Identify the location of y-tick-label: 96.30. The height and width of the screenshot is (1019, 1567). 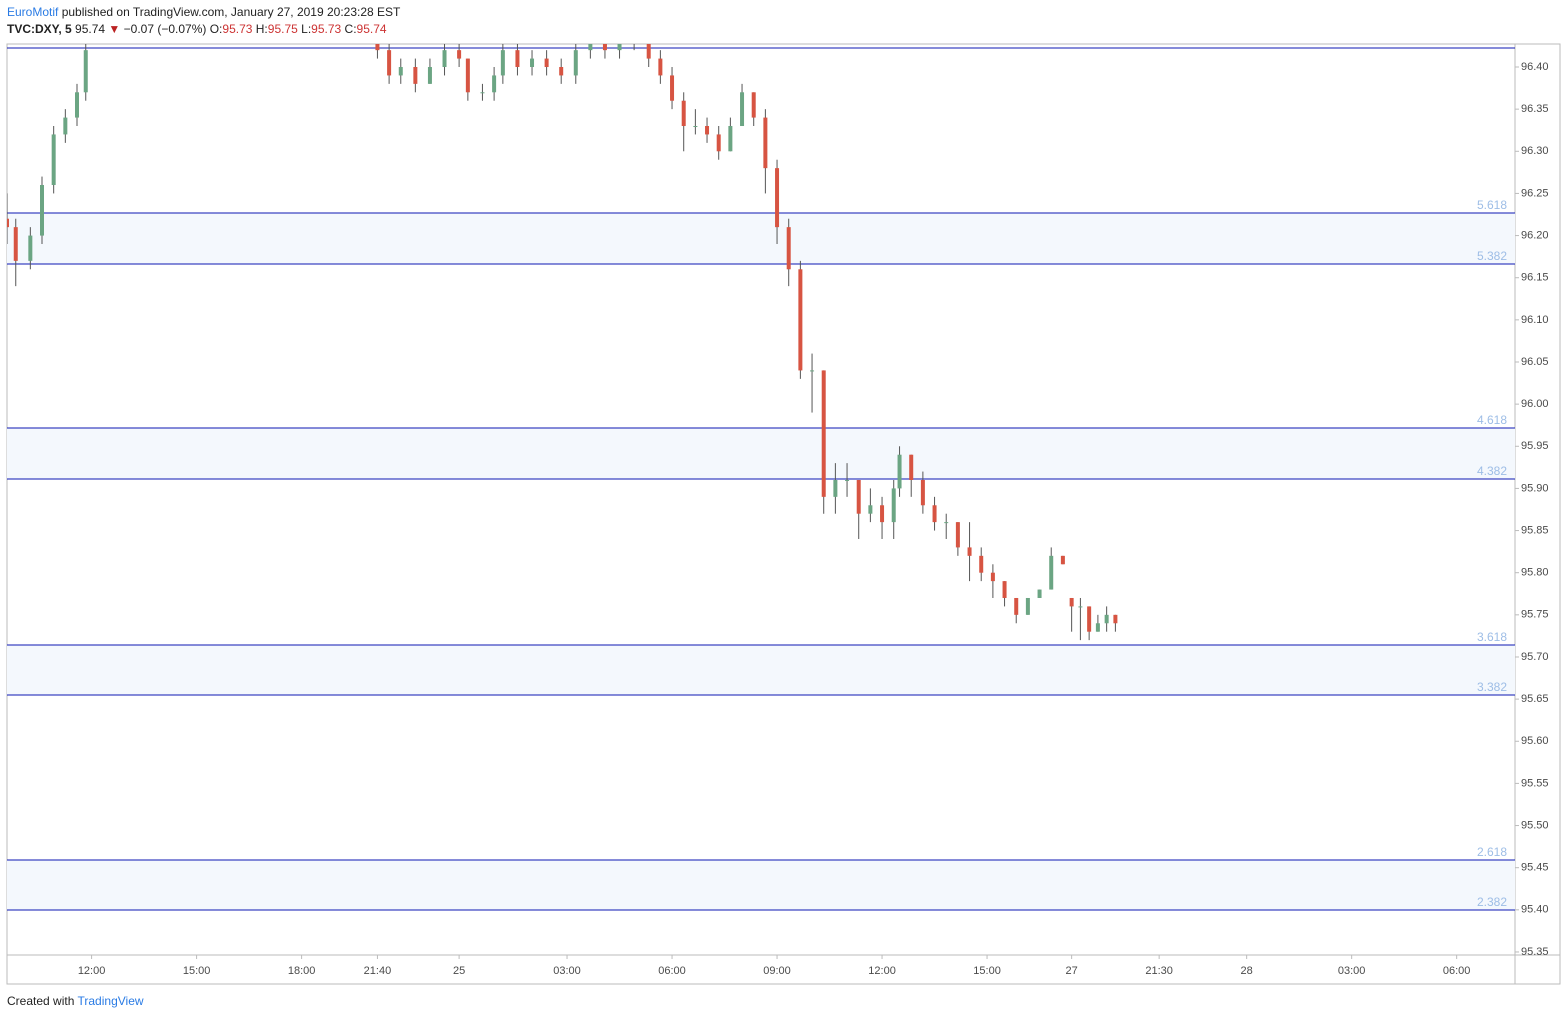
(1535, 151).